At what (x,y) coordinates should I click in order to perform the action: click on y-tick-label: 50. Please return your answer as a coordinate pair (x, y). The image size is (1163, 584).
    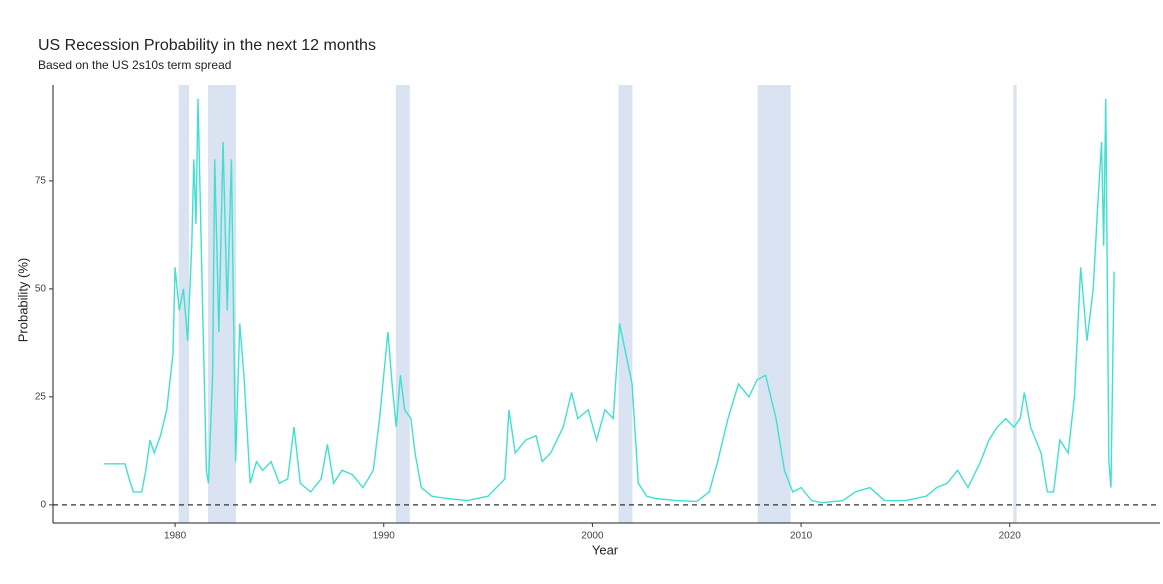
    Looking at the image, I should click on (41, 289).